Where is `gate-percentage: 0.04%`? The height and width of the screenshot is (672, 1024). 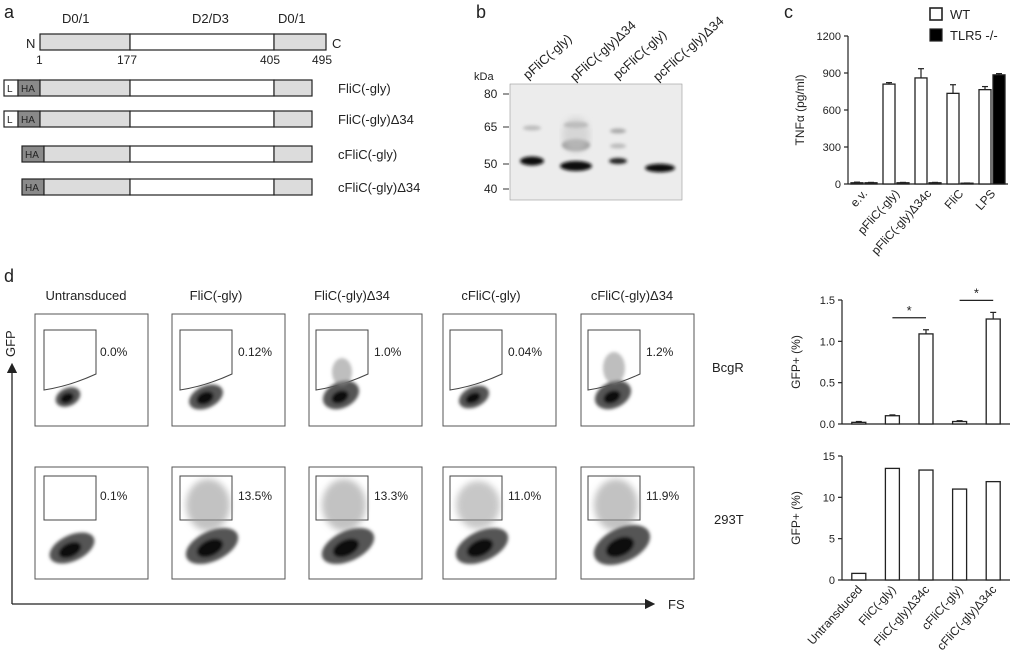 gate-percentage: 0.04% is located at coordinates (525, 352).